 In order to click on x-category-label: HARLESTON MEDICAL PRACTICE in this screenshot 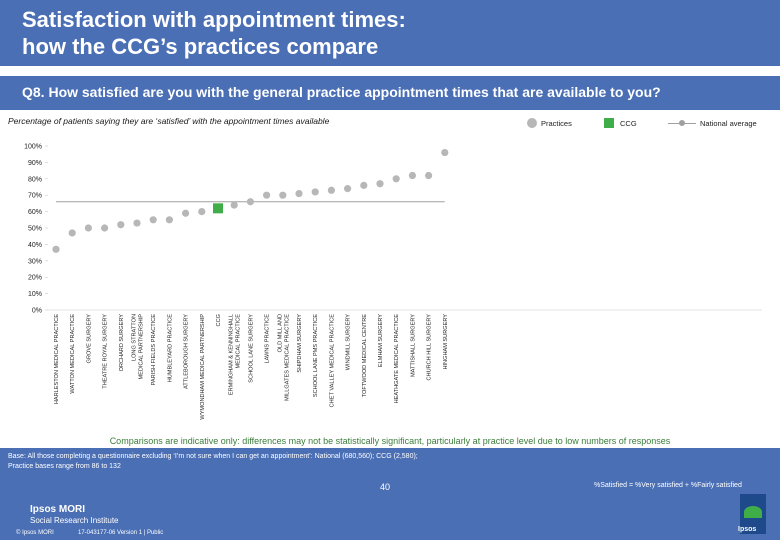, I will do `click(57, 359)`.